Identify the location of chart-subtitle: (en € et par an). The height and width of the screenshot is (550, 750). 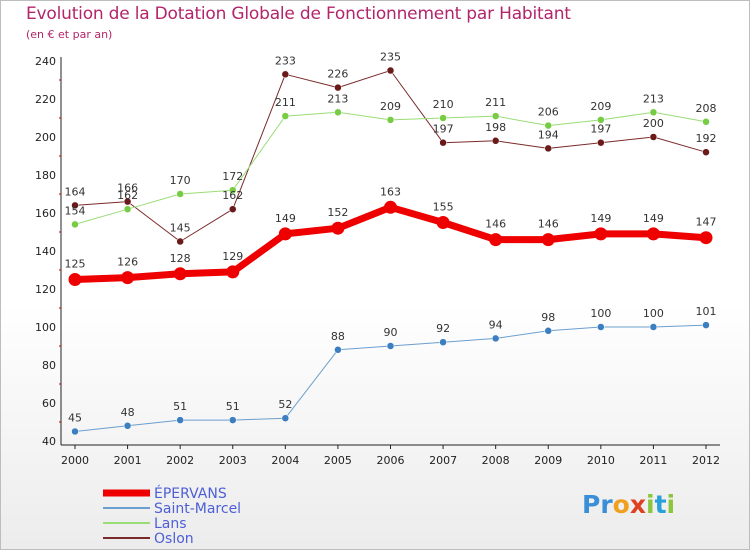
(69, 34).